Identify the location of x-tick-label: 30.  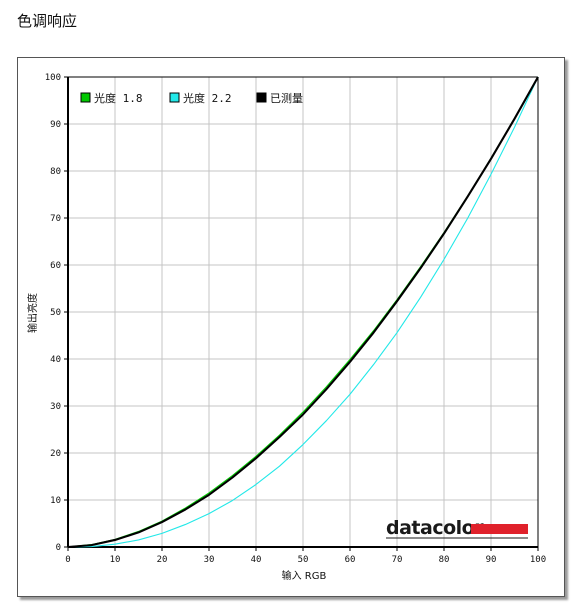
(209, 560).